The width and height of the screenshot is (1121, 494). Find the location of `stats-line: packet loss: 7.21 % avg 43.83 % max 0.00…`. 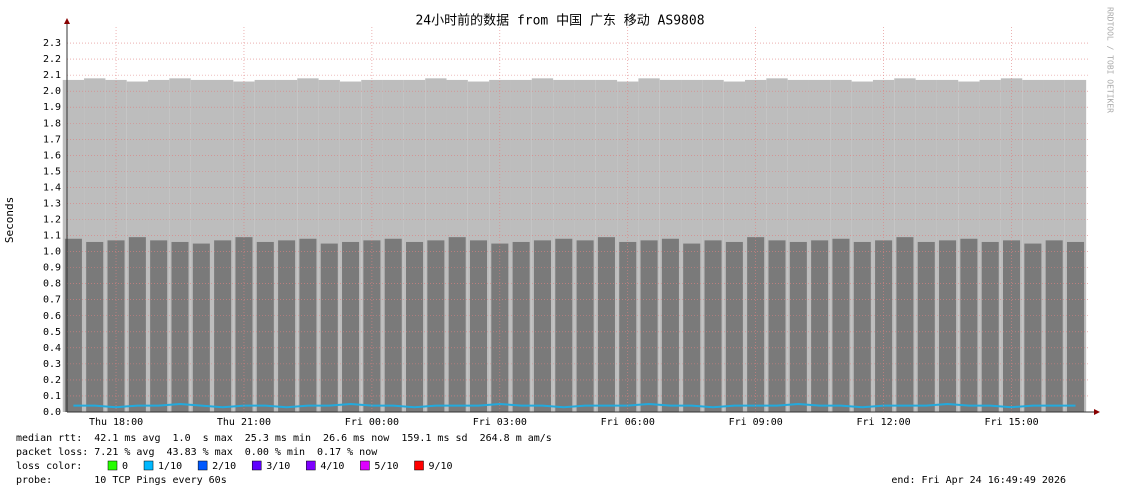

stats-line: packet loss: 7.21 % avg 43.83 % max 0.00… is located at coordinates (197, 452).